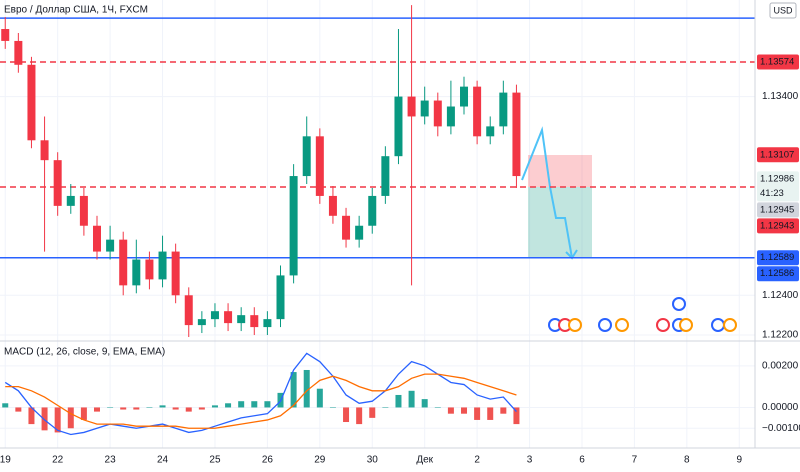  I want to click on price-label: 1.12586, so click(777, 273).